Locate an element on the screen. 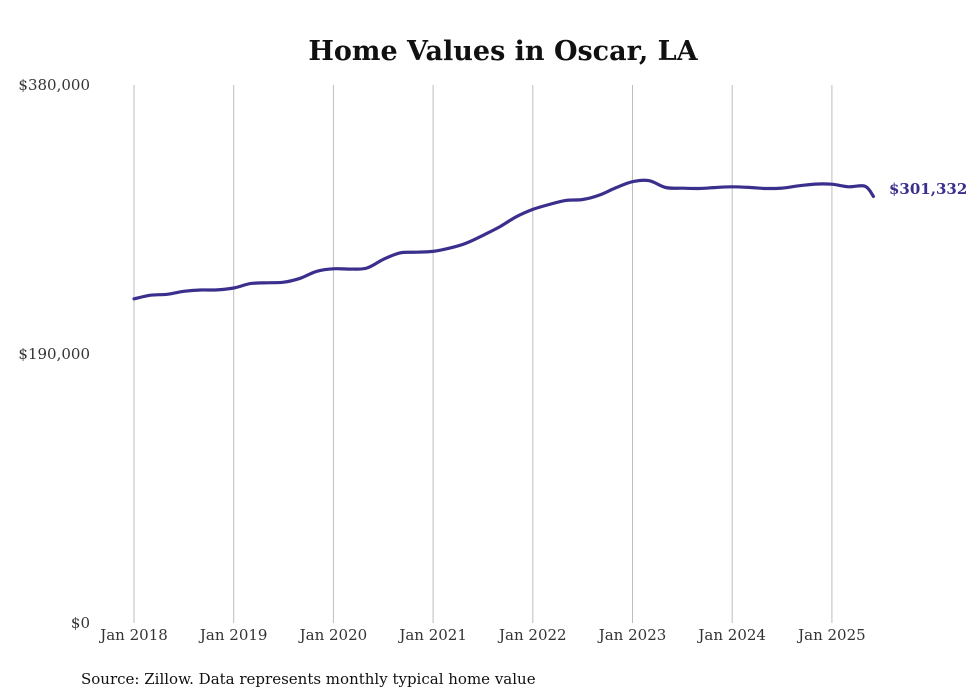 This screenshot has height=699, width=980. x-tick-label: Jan 2020 is located at coordinates (333, 635).